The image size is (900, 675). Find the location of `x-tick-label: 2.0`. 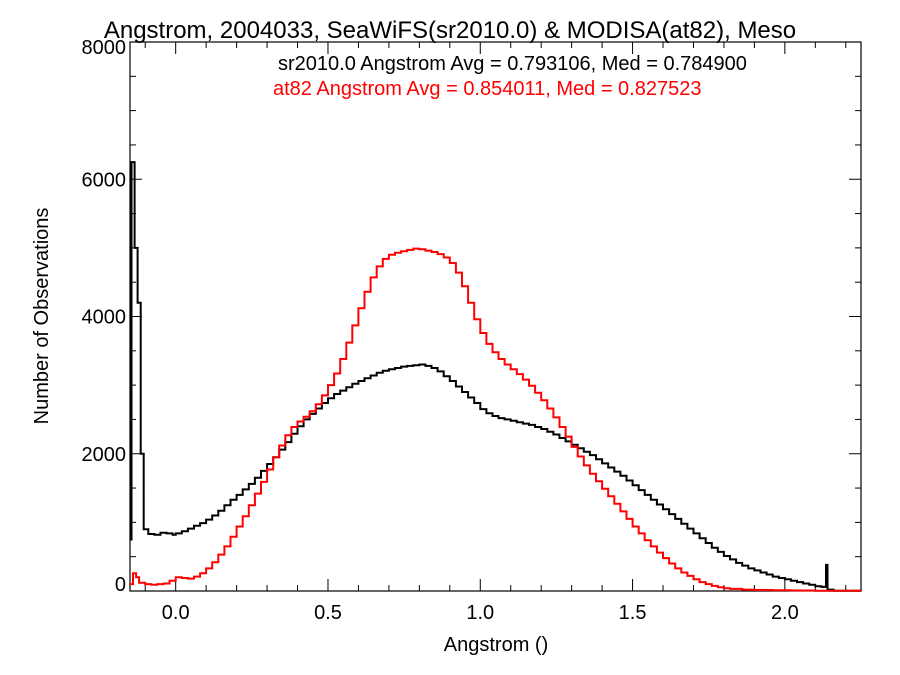

x-tick-label: 2.0 is located at coordinates (785, 613).